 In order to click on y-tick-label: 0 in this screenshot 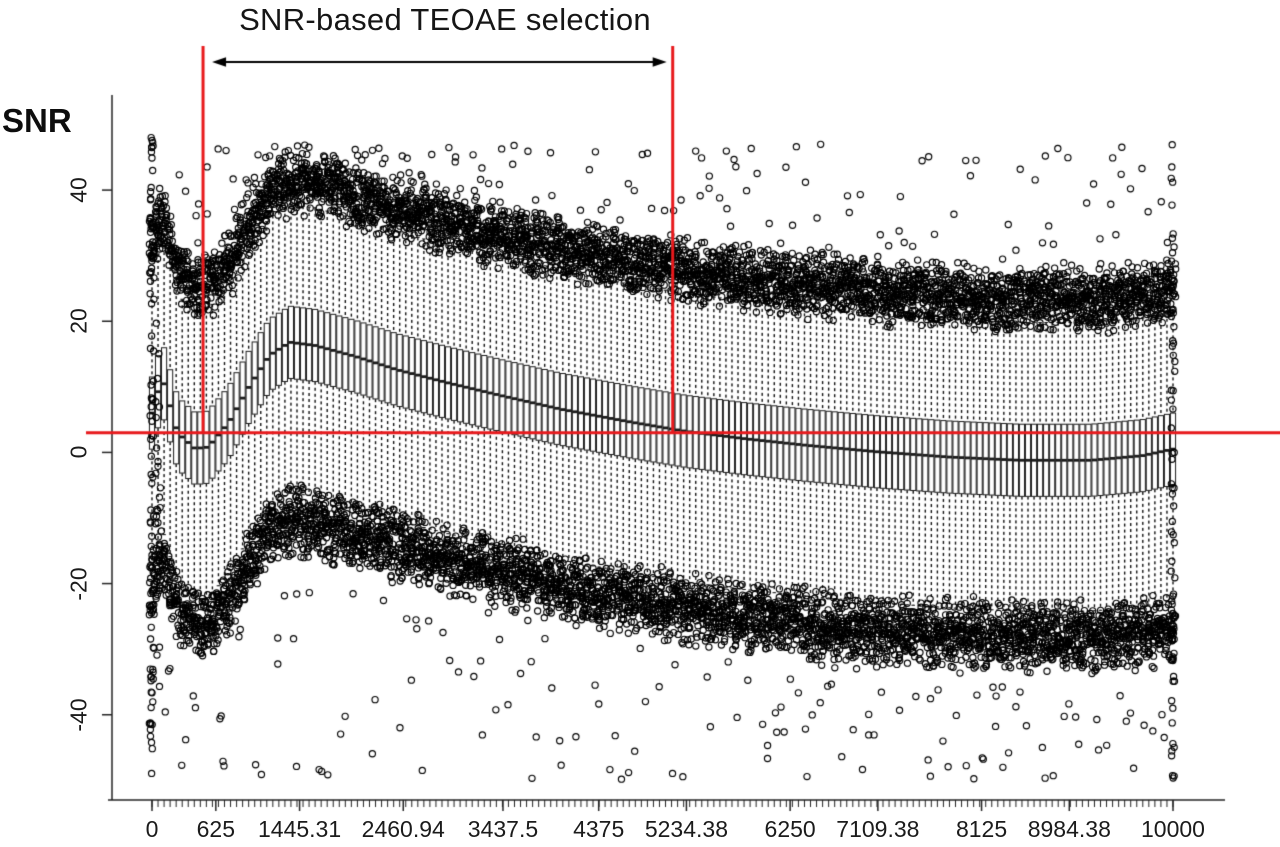, I will do `click(78, 452)`.